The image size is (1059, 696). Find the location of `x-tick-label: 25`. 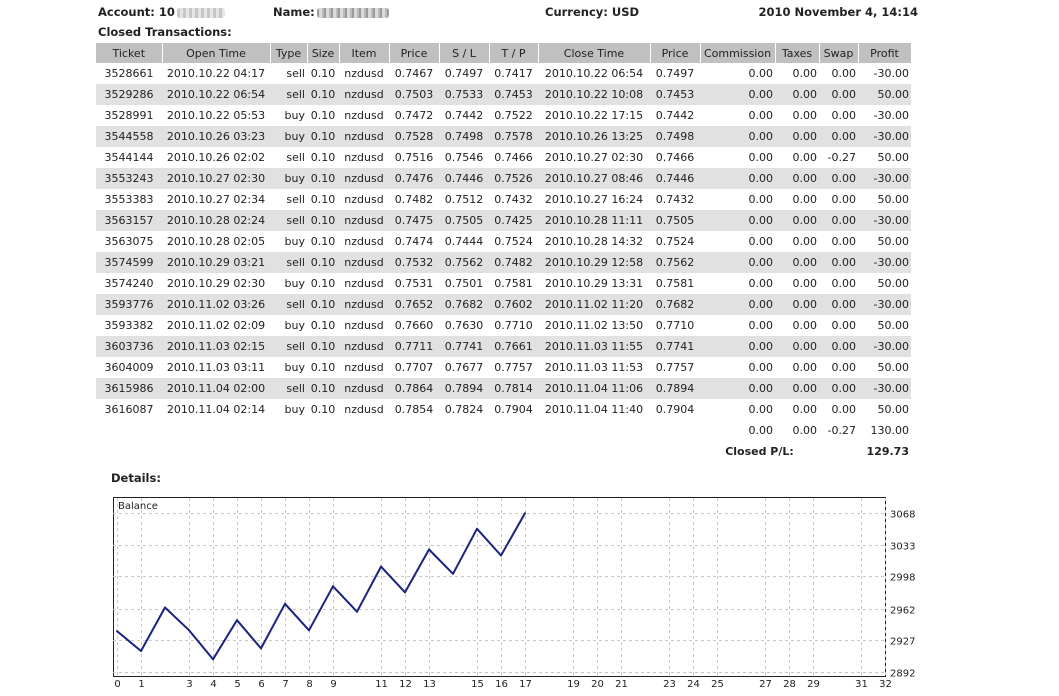

x-tick-label: 25 is located at coordinates (717, 684).